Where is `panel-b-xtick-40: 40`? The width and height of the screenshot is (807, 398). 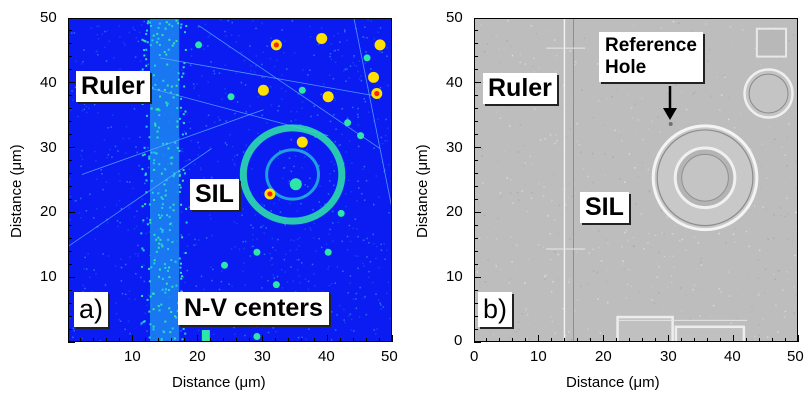 panel-b-xtick-40: 40 is located at coordinates (732, 356).